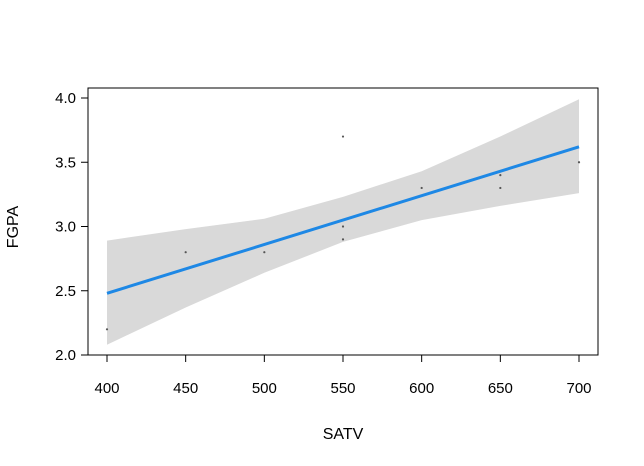  Describe the element at coordinates (185, 388) in the screenshot. I see `x-tick-label: 450` at that location.